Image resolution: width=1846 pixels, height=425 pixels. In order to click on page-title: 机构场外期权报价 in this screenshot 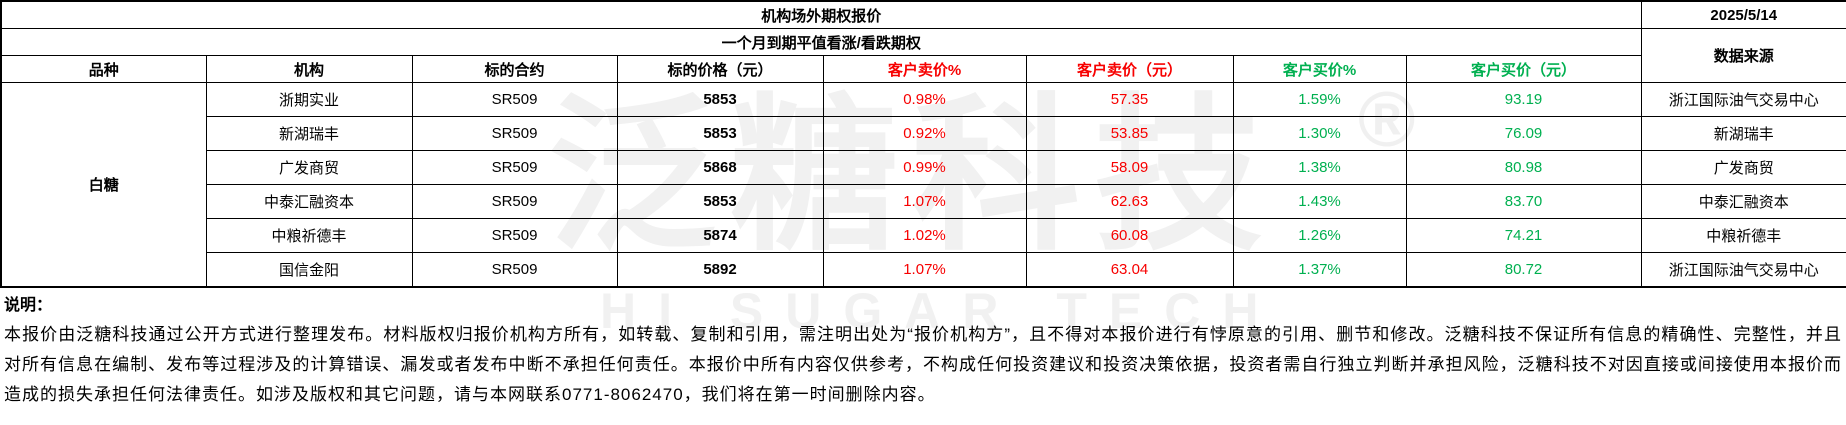, I will do `click(821, 14)`.